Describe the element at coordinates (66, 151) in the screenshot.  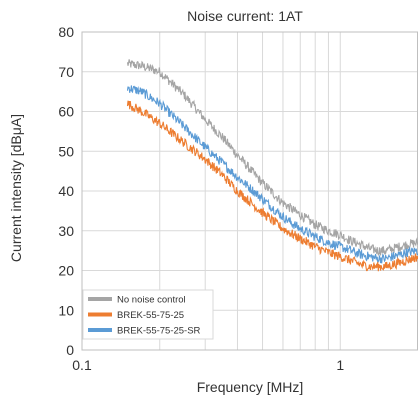
I see `y-tick-label: 50` at that location.